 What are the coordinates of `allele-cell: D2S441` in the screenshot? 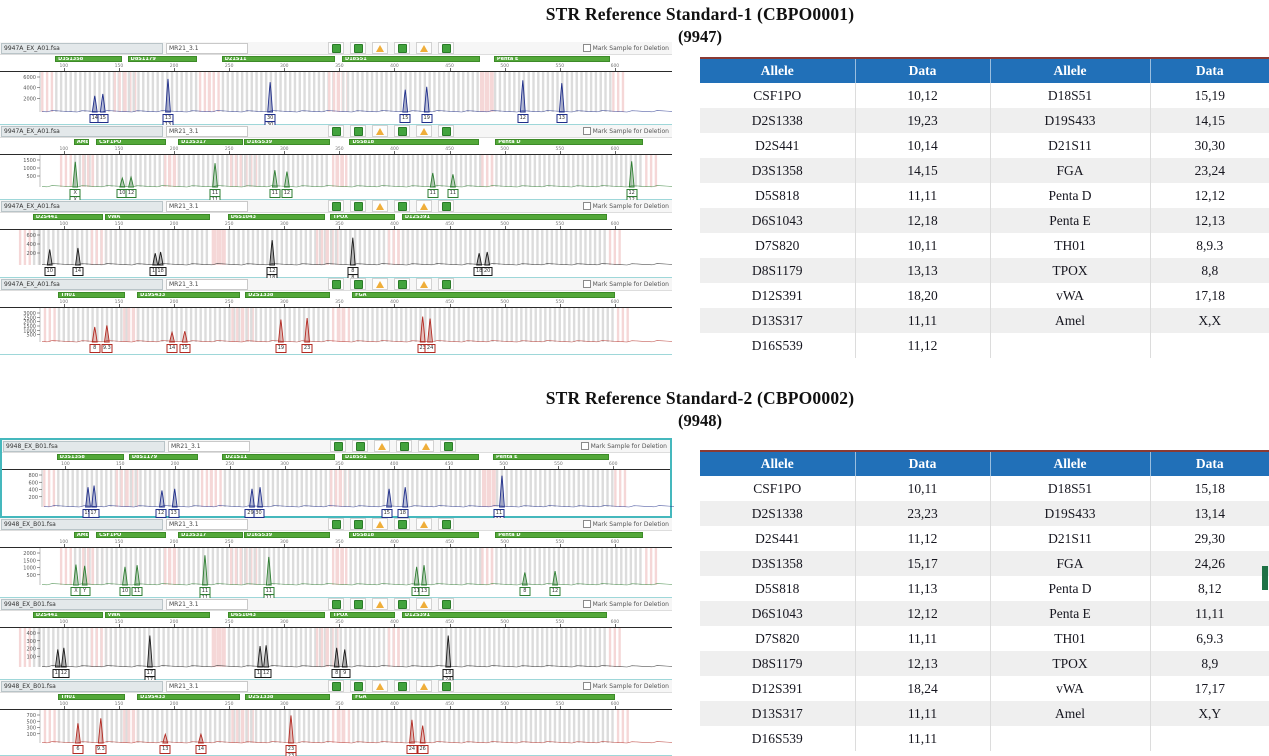 It's located at (777, 145).